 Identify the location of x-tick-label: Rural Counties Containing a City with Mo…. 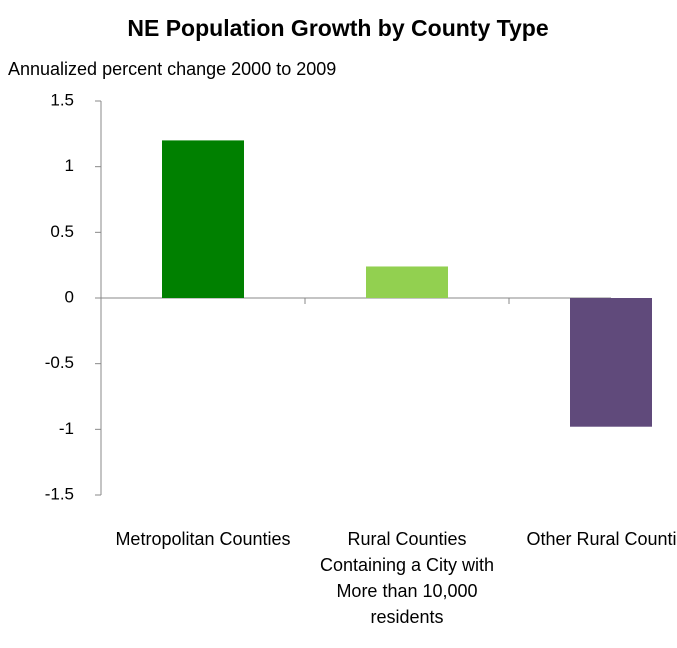
(407, 578).